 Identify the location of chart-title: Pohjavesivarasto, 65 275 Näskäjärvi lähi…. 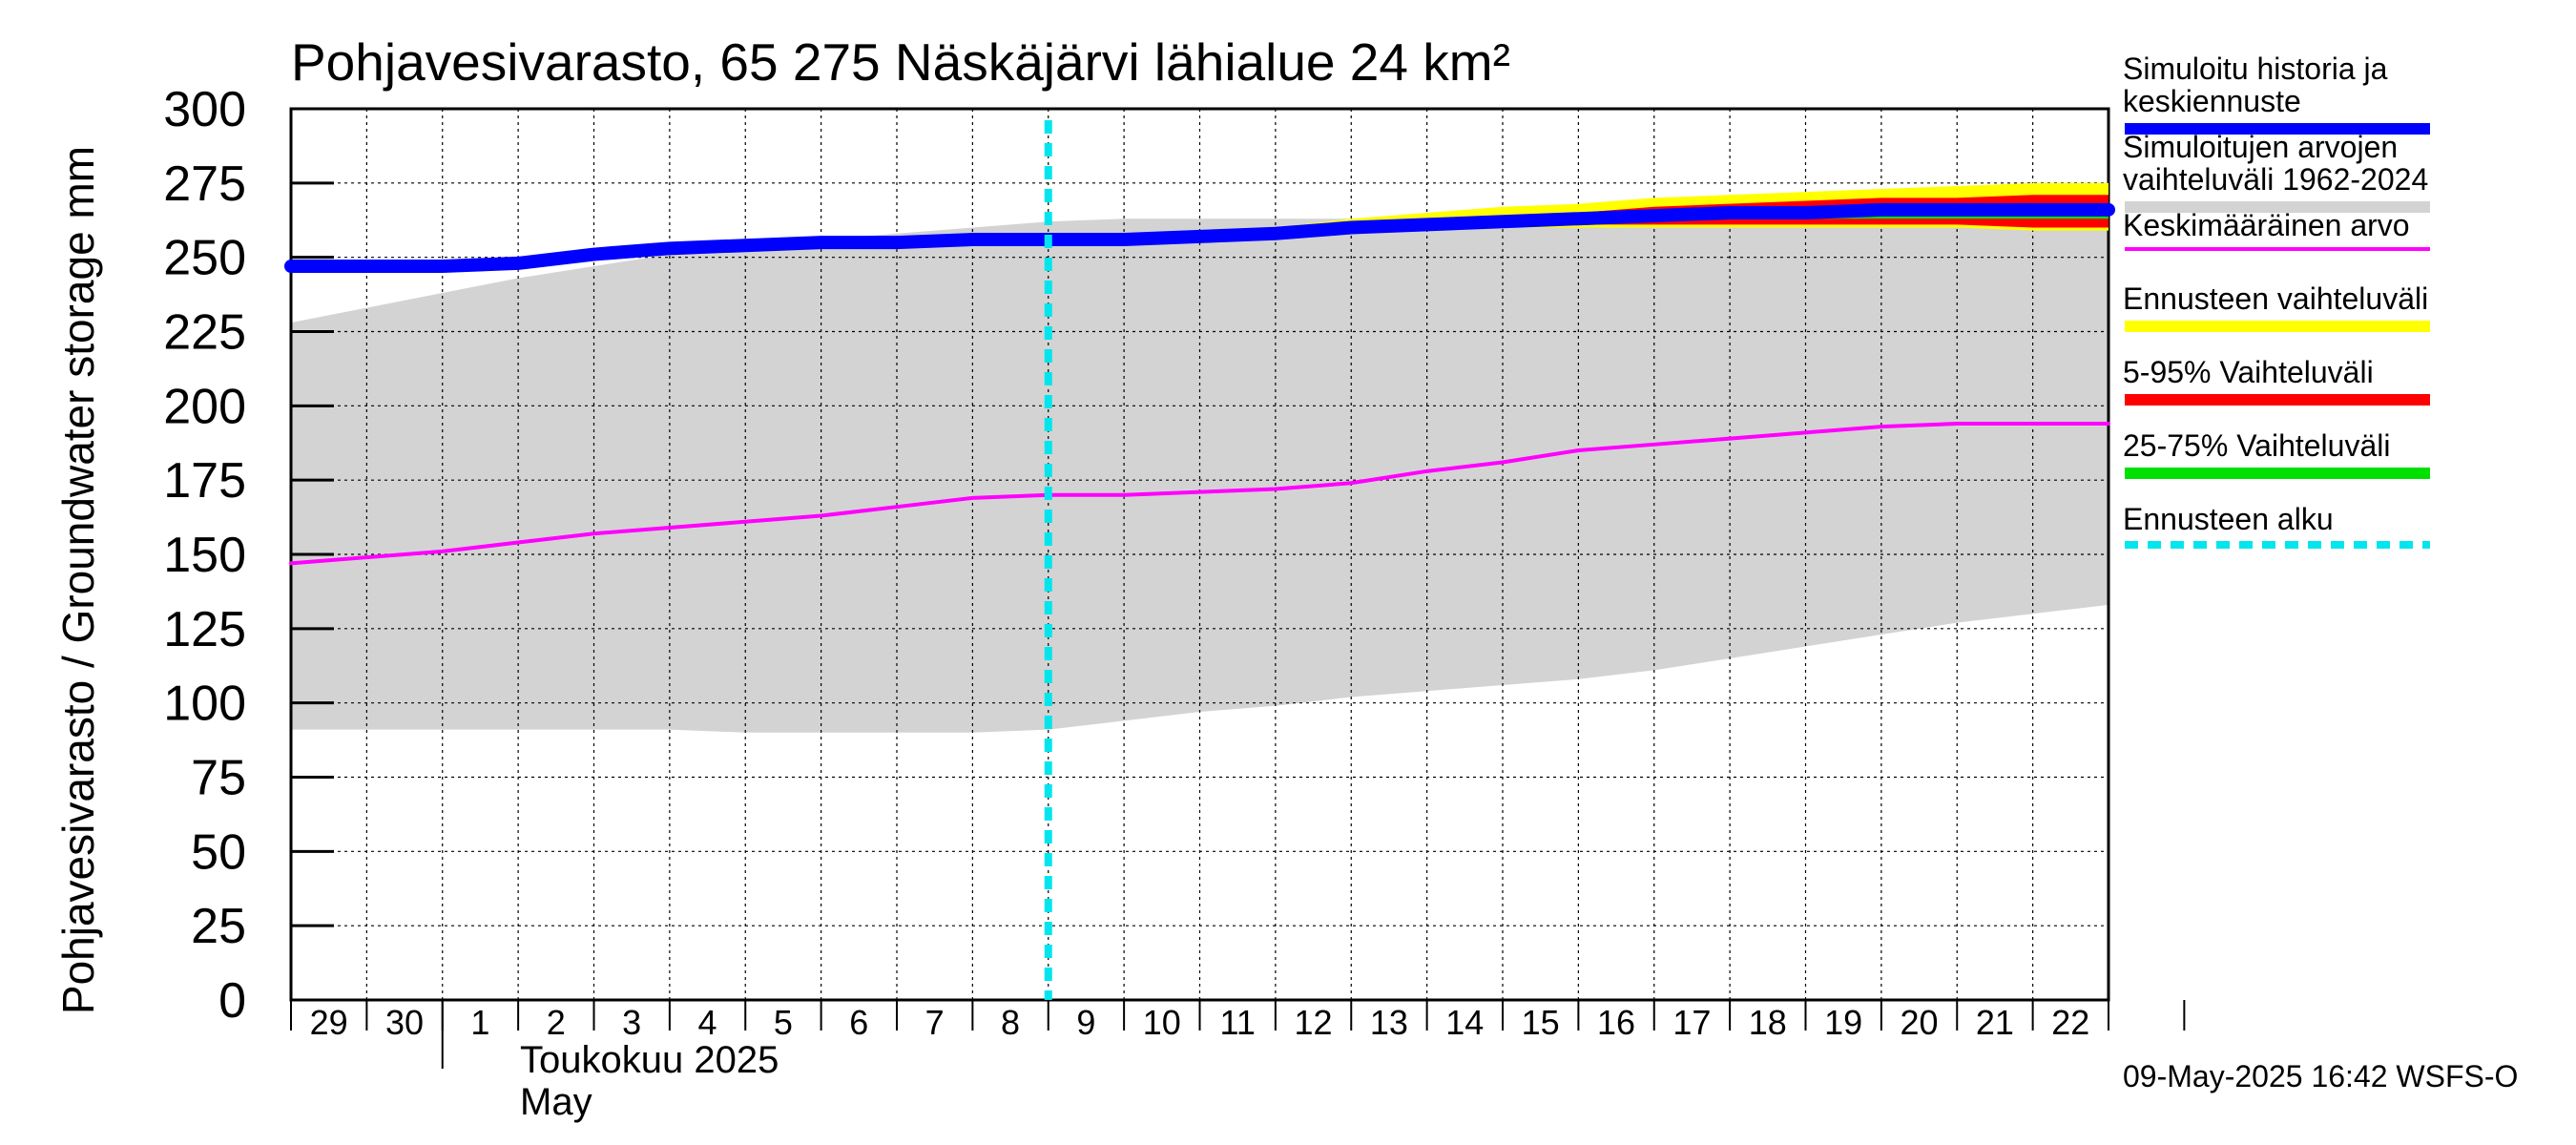
(900, 62).